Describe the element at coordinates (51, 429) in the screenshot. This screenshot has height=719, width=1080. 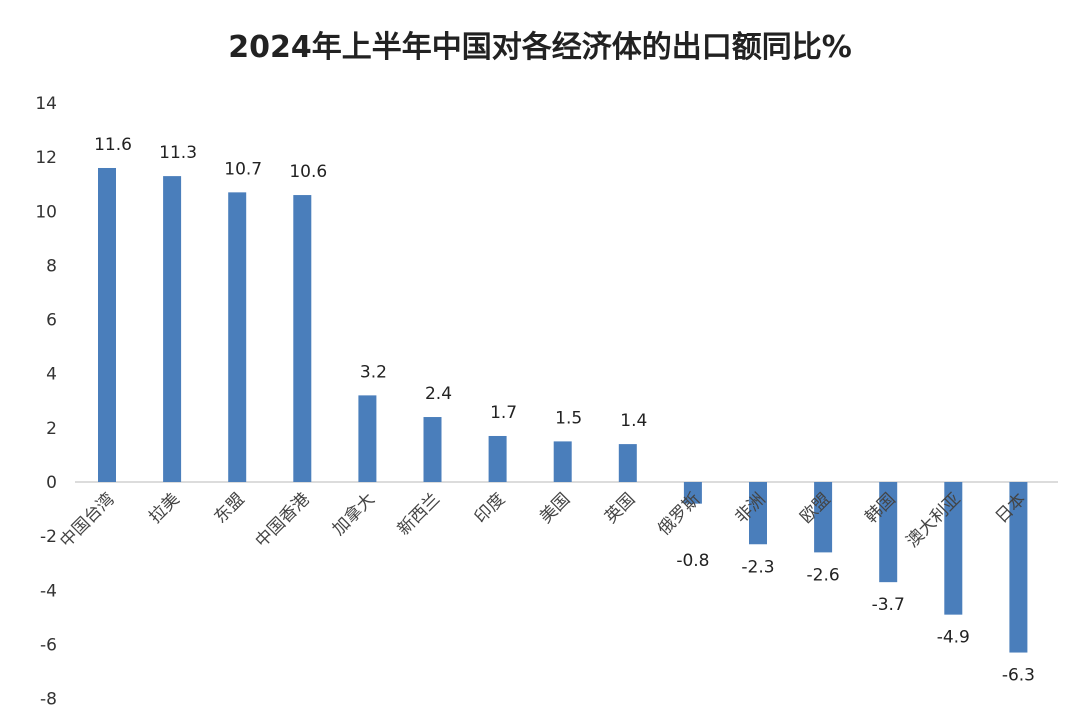
I see `y-tick-label: 2` at that location.